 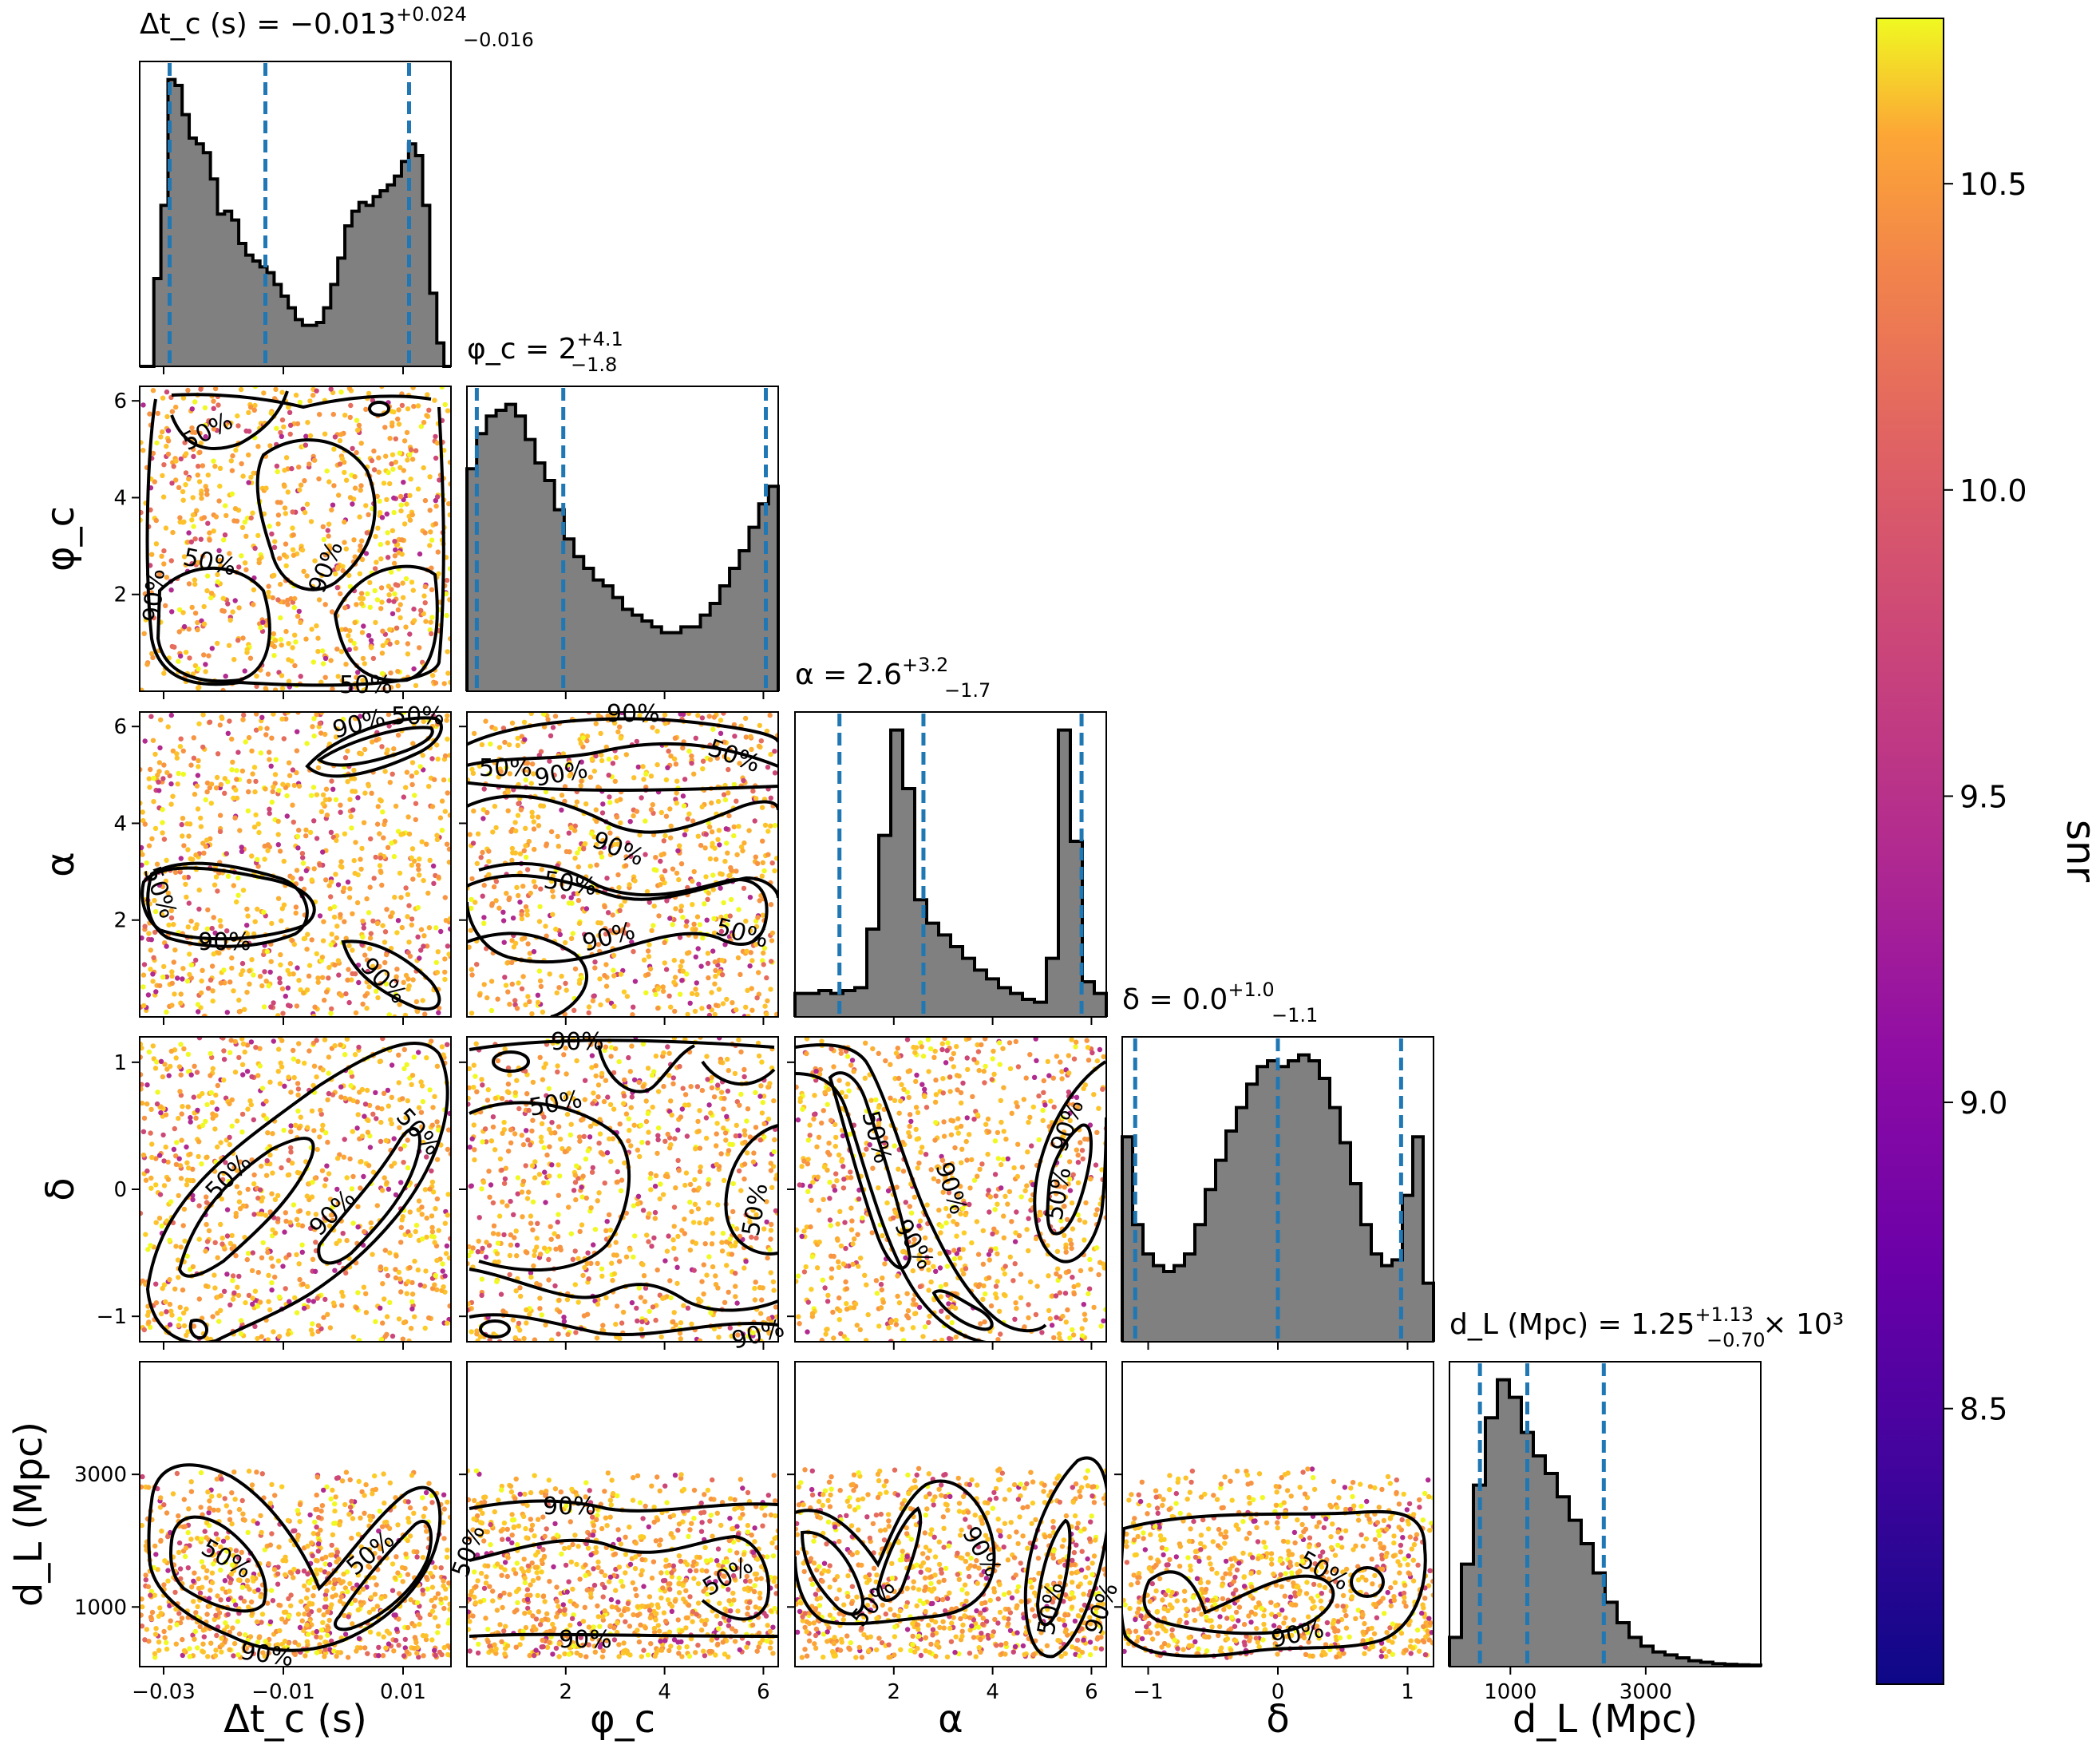 I want to click on hist-panel-dL: d_L (Mpc) = 1.25+1.13 × 10³ −0.70, so click(x=1646, y=1485).